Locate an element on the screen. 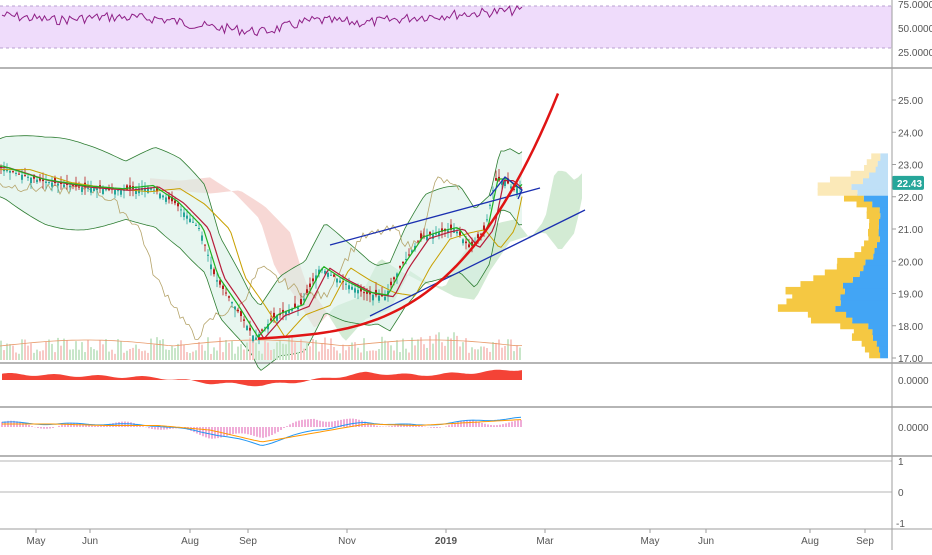 This screenshot has width=932, height=555. parabolic-curve is located at coordinates (408, 216).